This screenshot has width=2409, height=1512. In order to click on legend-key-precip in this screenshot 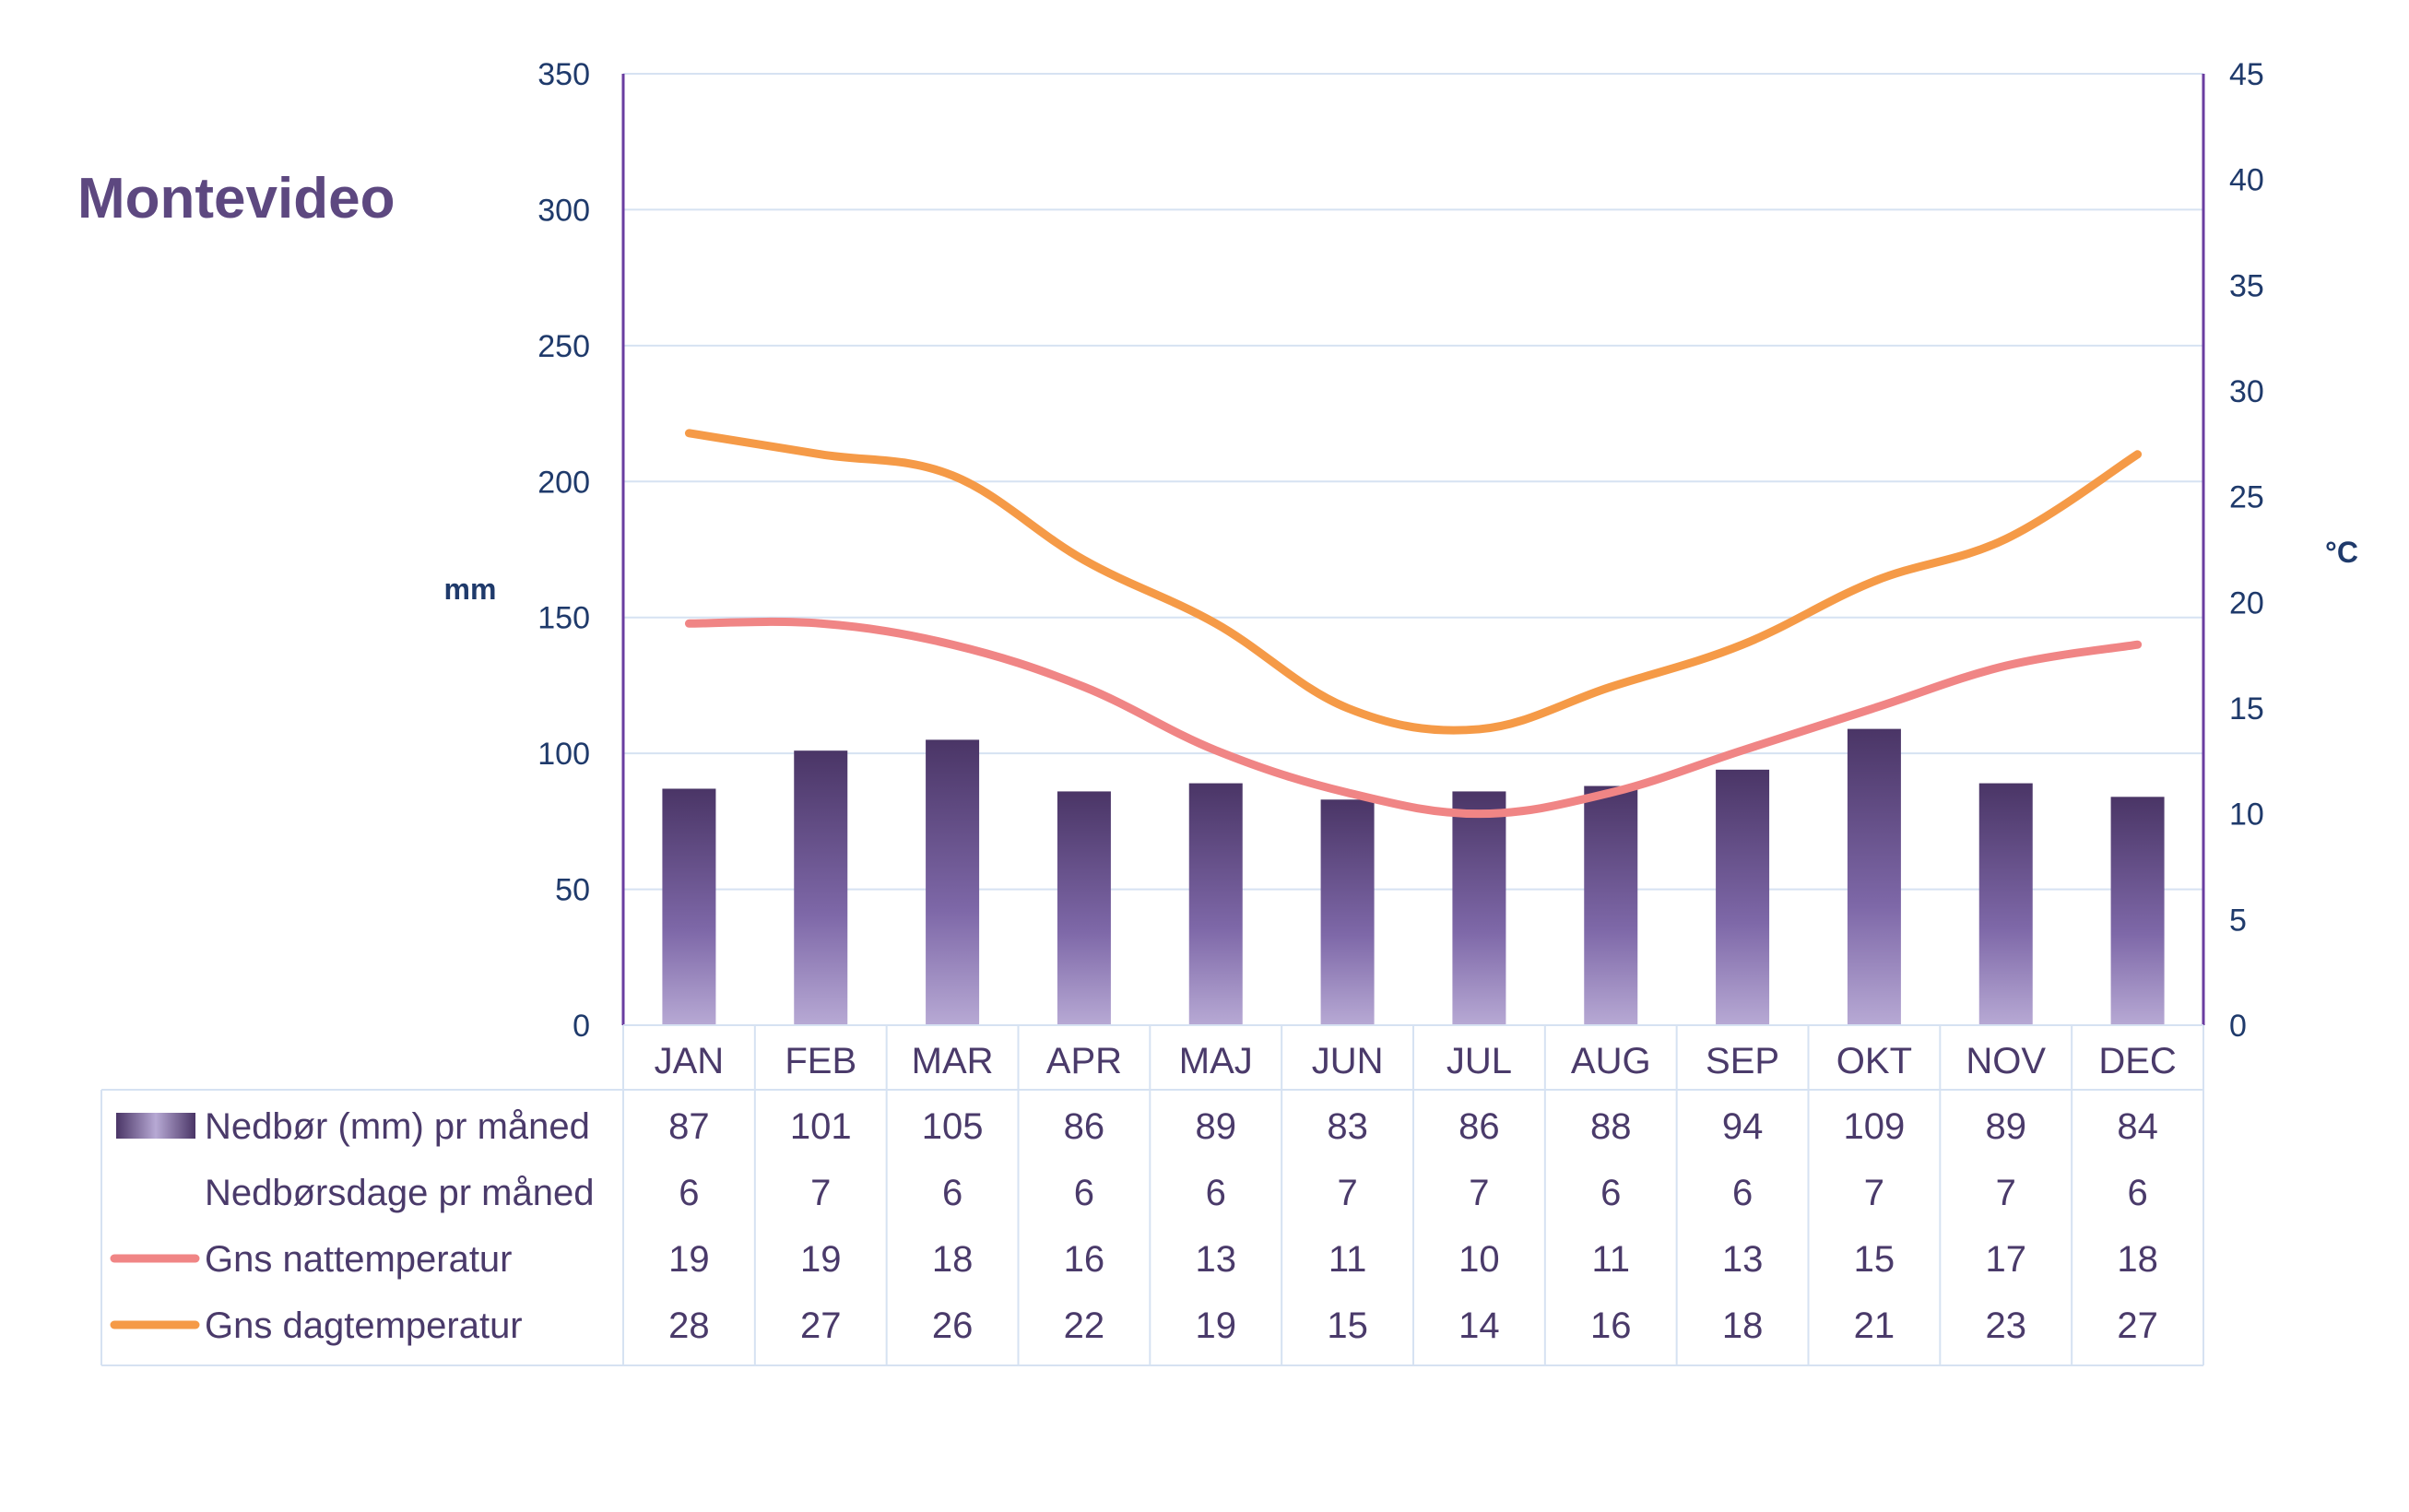, I will do `click(155, 1126)`.